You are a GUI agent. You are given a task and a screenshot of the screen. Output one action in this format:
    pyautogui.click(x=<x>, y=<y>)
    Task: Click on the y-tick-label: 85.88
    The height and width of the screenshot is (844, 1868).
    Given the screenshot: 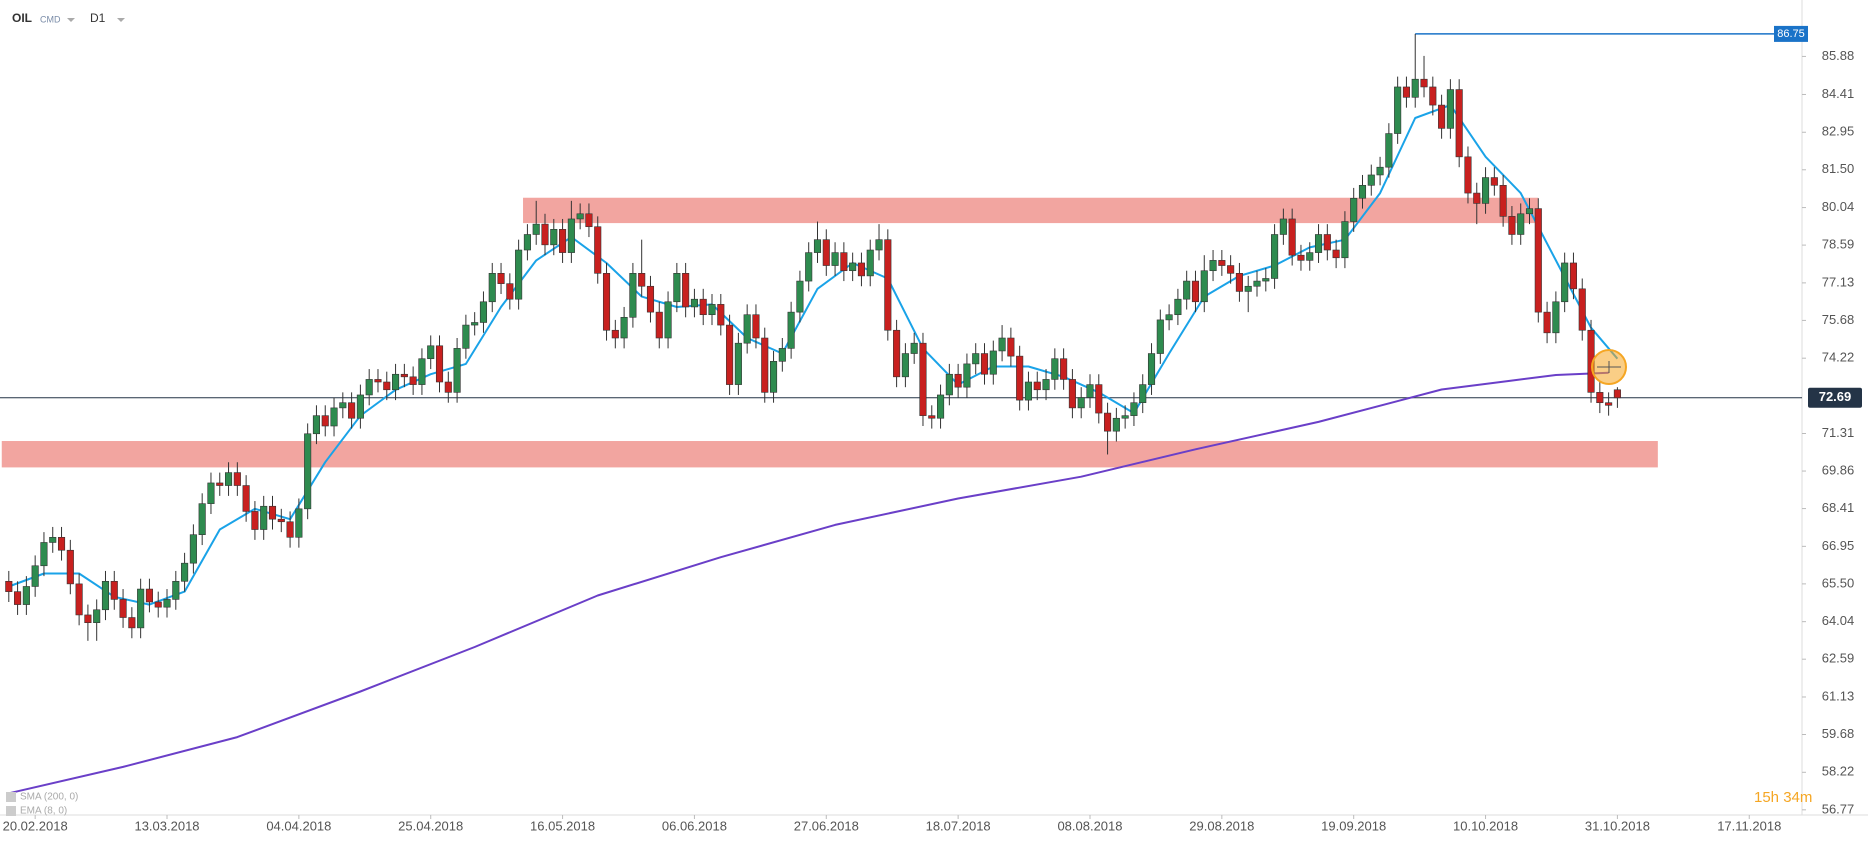 What is the action you would take?
    pyautogui.click(x=1838, y=55)
    